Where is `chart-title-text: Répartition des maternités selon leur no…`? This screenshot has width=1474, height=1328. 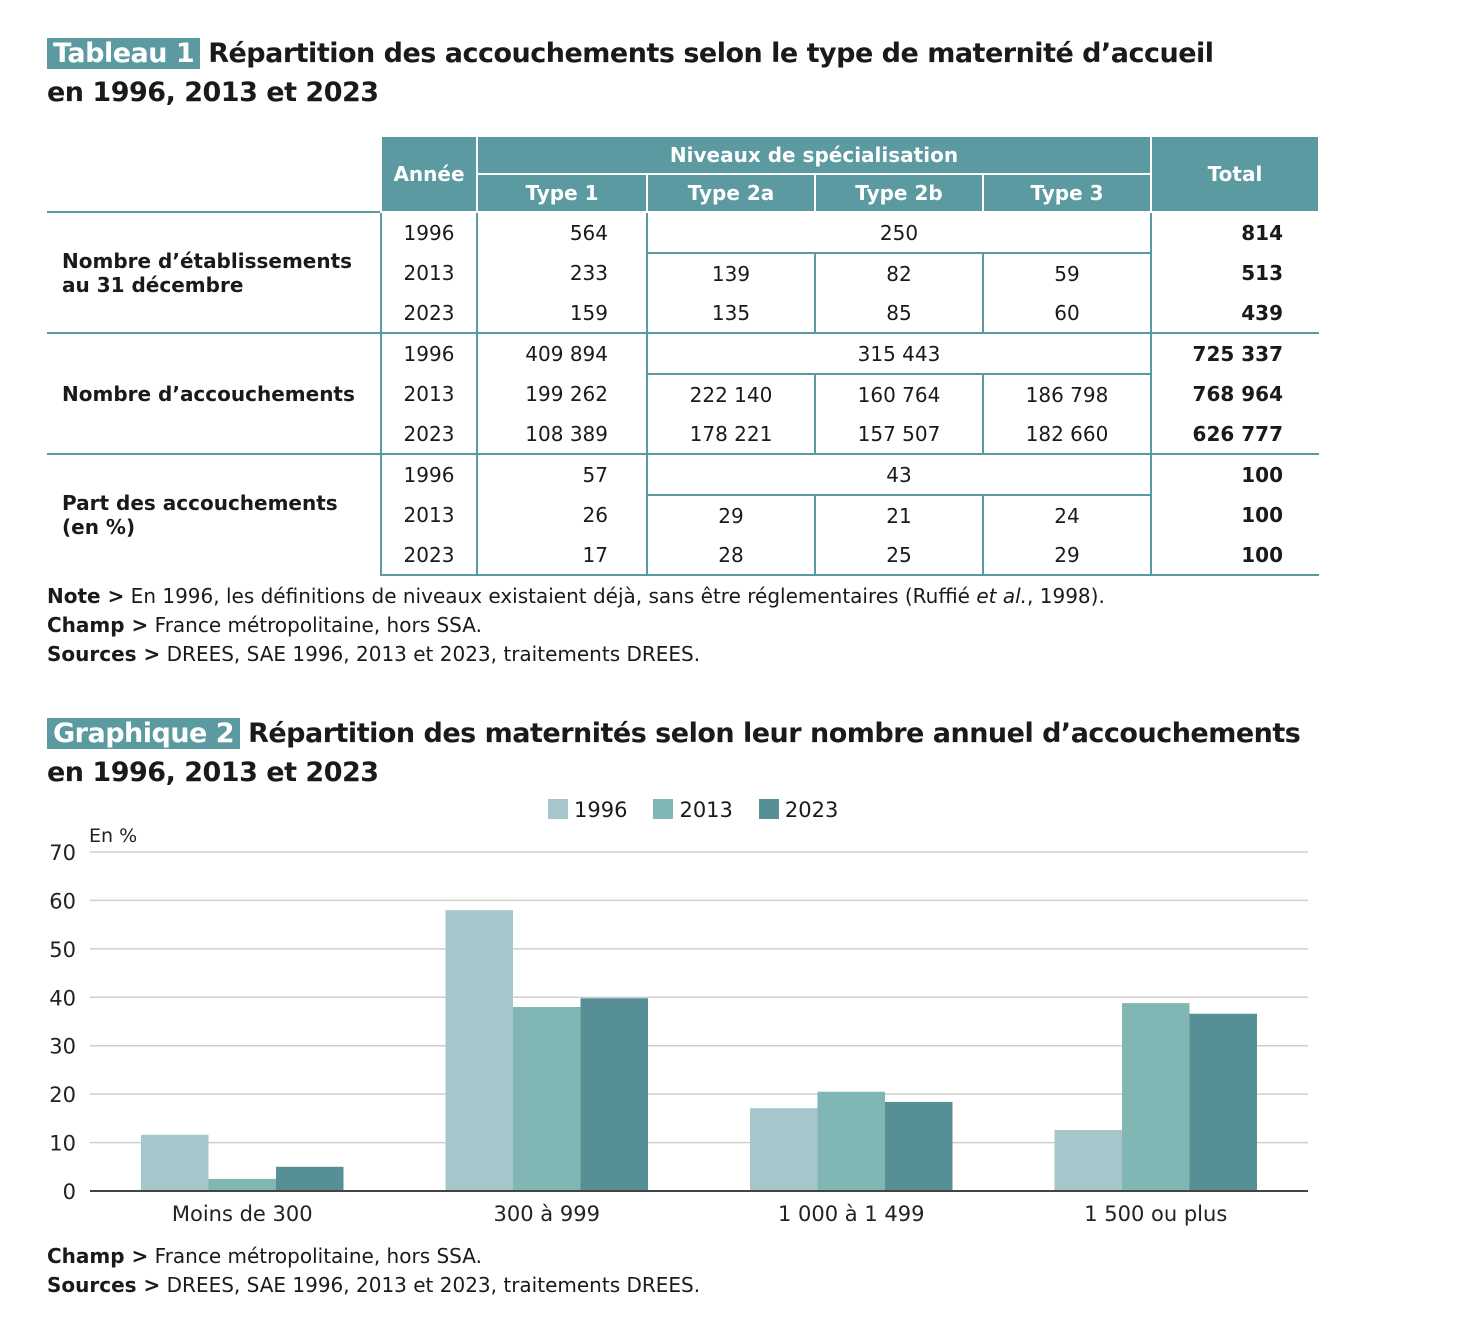
chart-title-text: Répartition des maternités selon leur no… is located at coordinates (774, 733).